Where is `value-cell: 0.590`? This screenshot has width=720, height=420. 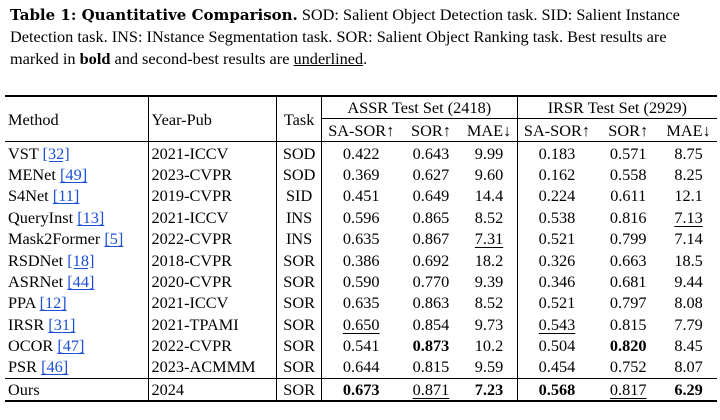
value-cell: 0.590 is located at coordinates (361, 281).